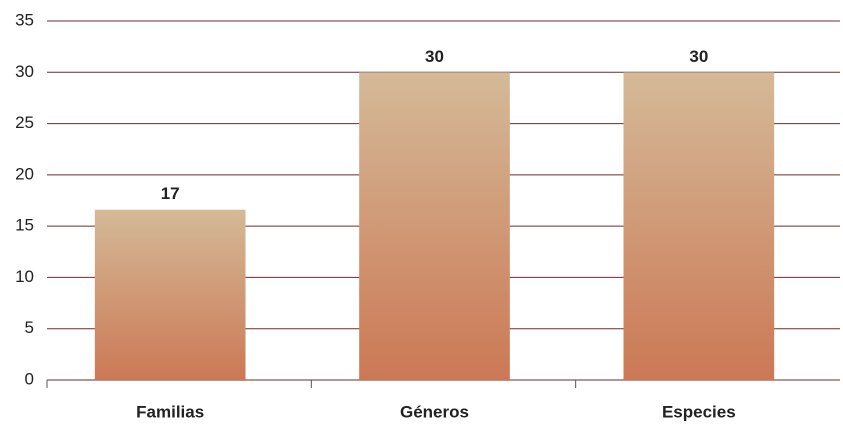 The height and width of the screenshot is (424, 843). I want to click on y-tick-label: 10, so click(24, 276).